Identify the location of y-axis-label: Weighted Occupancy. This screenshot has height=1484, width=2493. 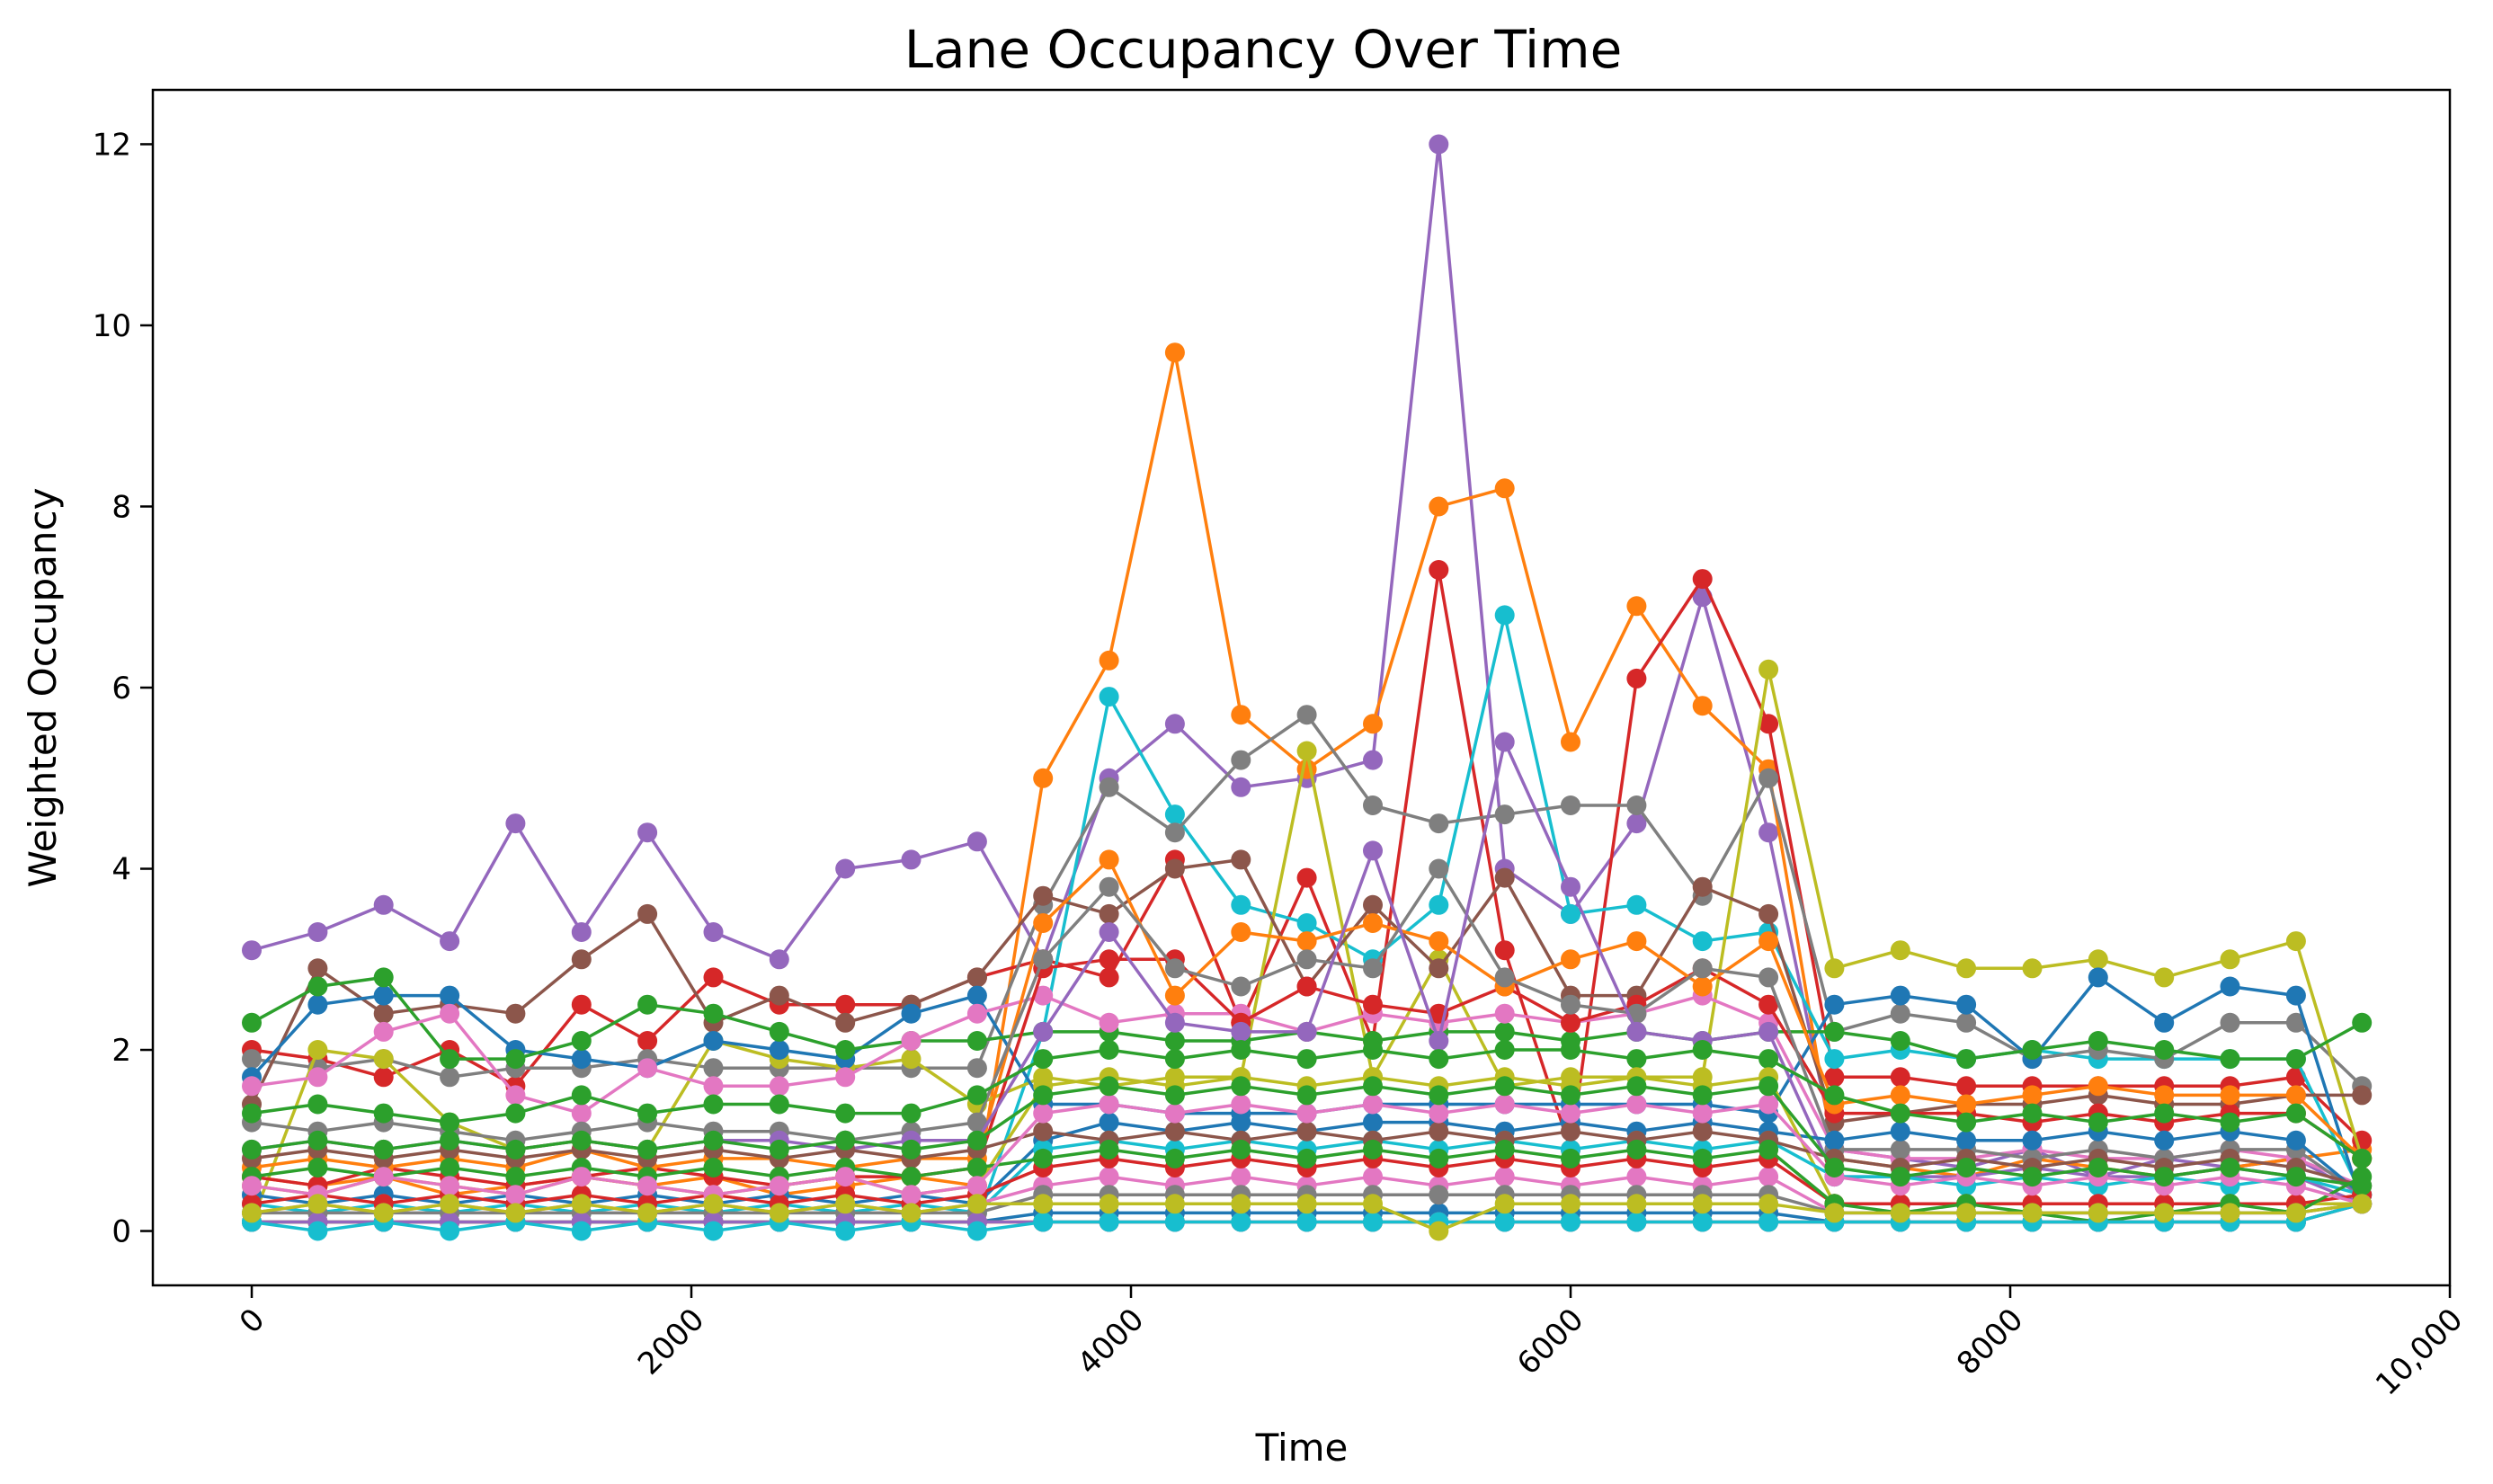
(43, 688).